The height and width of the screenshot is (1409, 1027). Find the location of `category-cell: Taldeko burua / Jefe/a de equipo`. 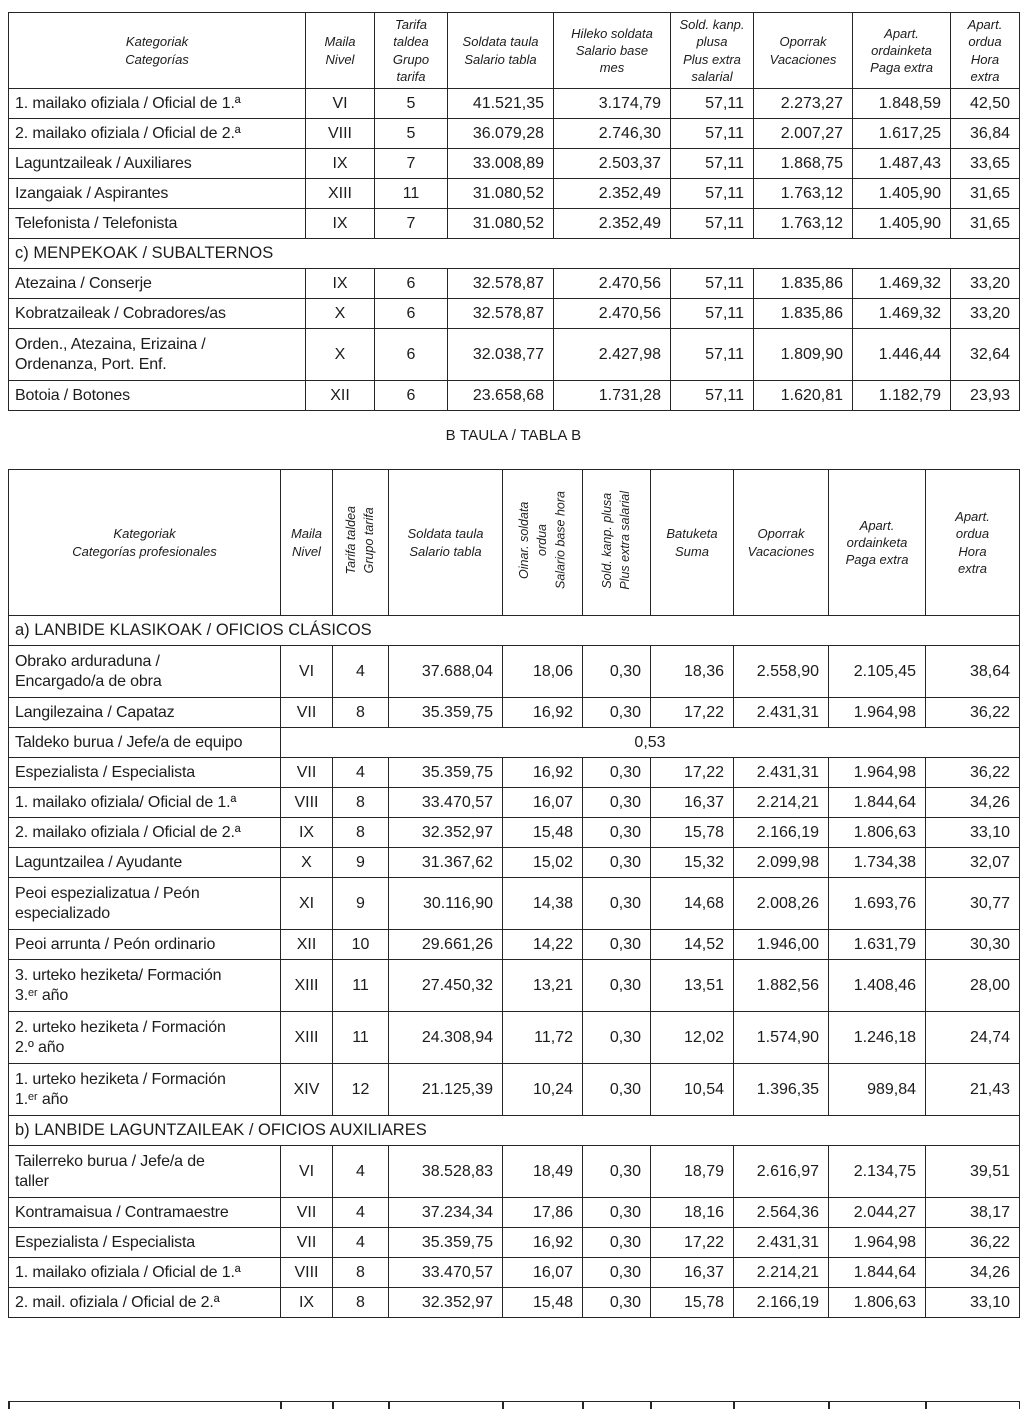

category-cell: Taldeko burua / Jefe/a de equipo is located at coordinates (144, 742).